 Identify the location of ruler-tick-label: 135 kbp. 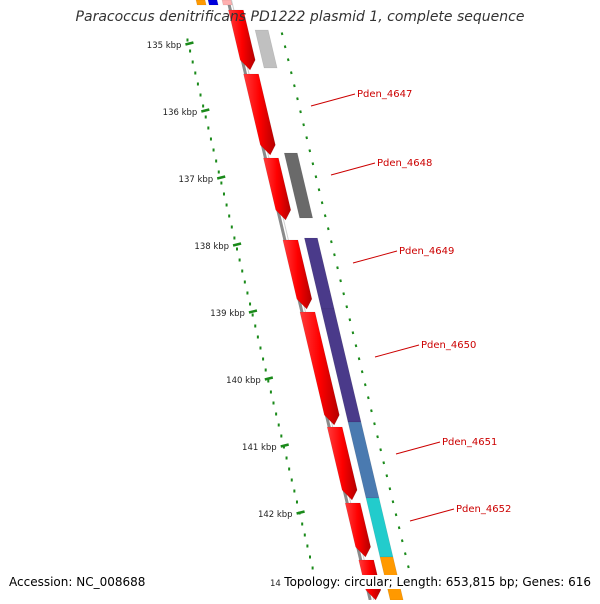
(164, 46).